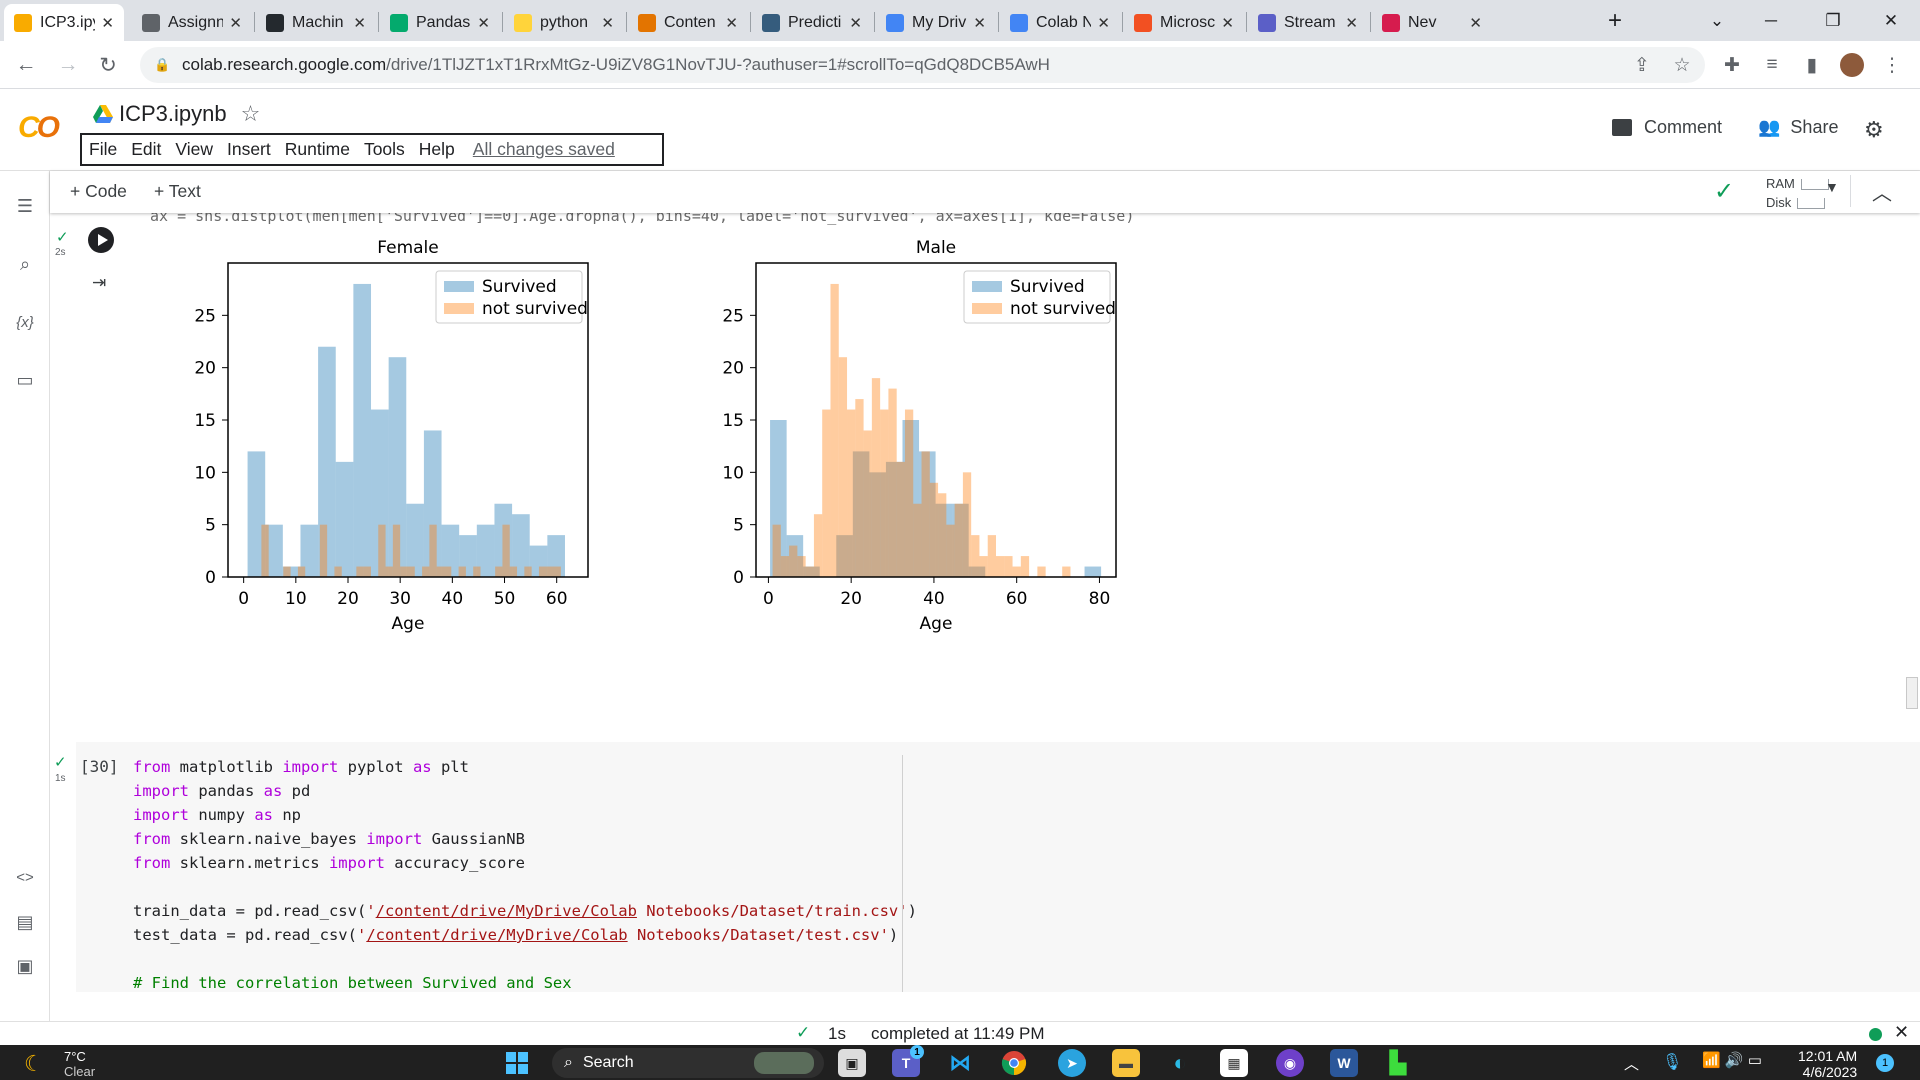 The width and height of the screenshot is (1920, 1080). I want to click on bookmark-star-icon: ☆, so click(1682, 65).